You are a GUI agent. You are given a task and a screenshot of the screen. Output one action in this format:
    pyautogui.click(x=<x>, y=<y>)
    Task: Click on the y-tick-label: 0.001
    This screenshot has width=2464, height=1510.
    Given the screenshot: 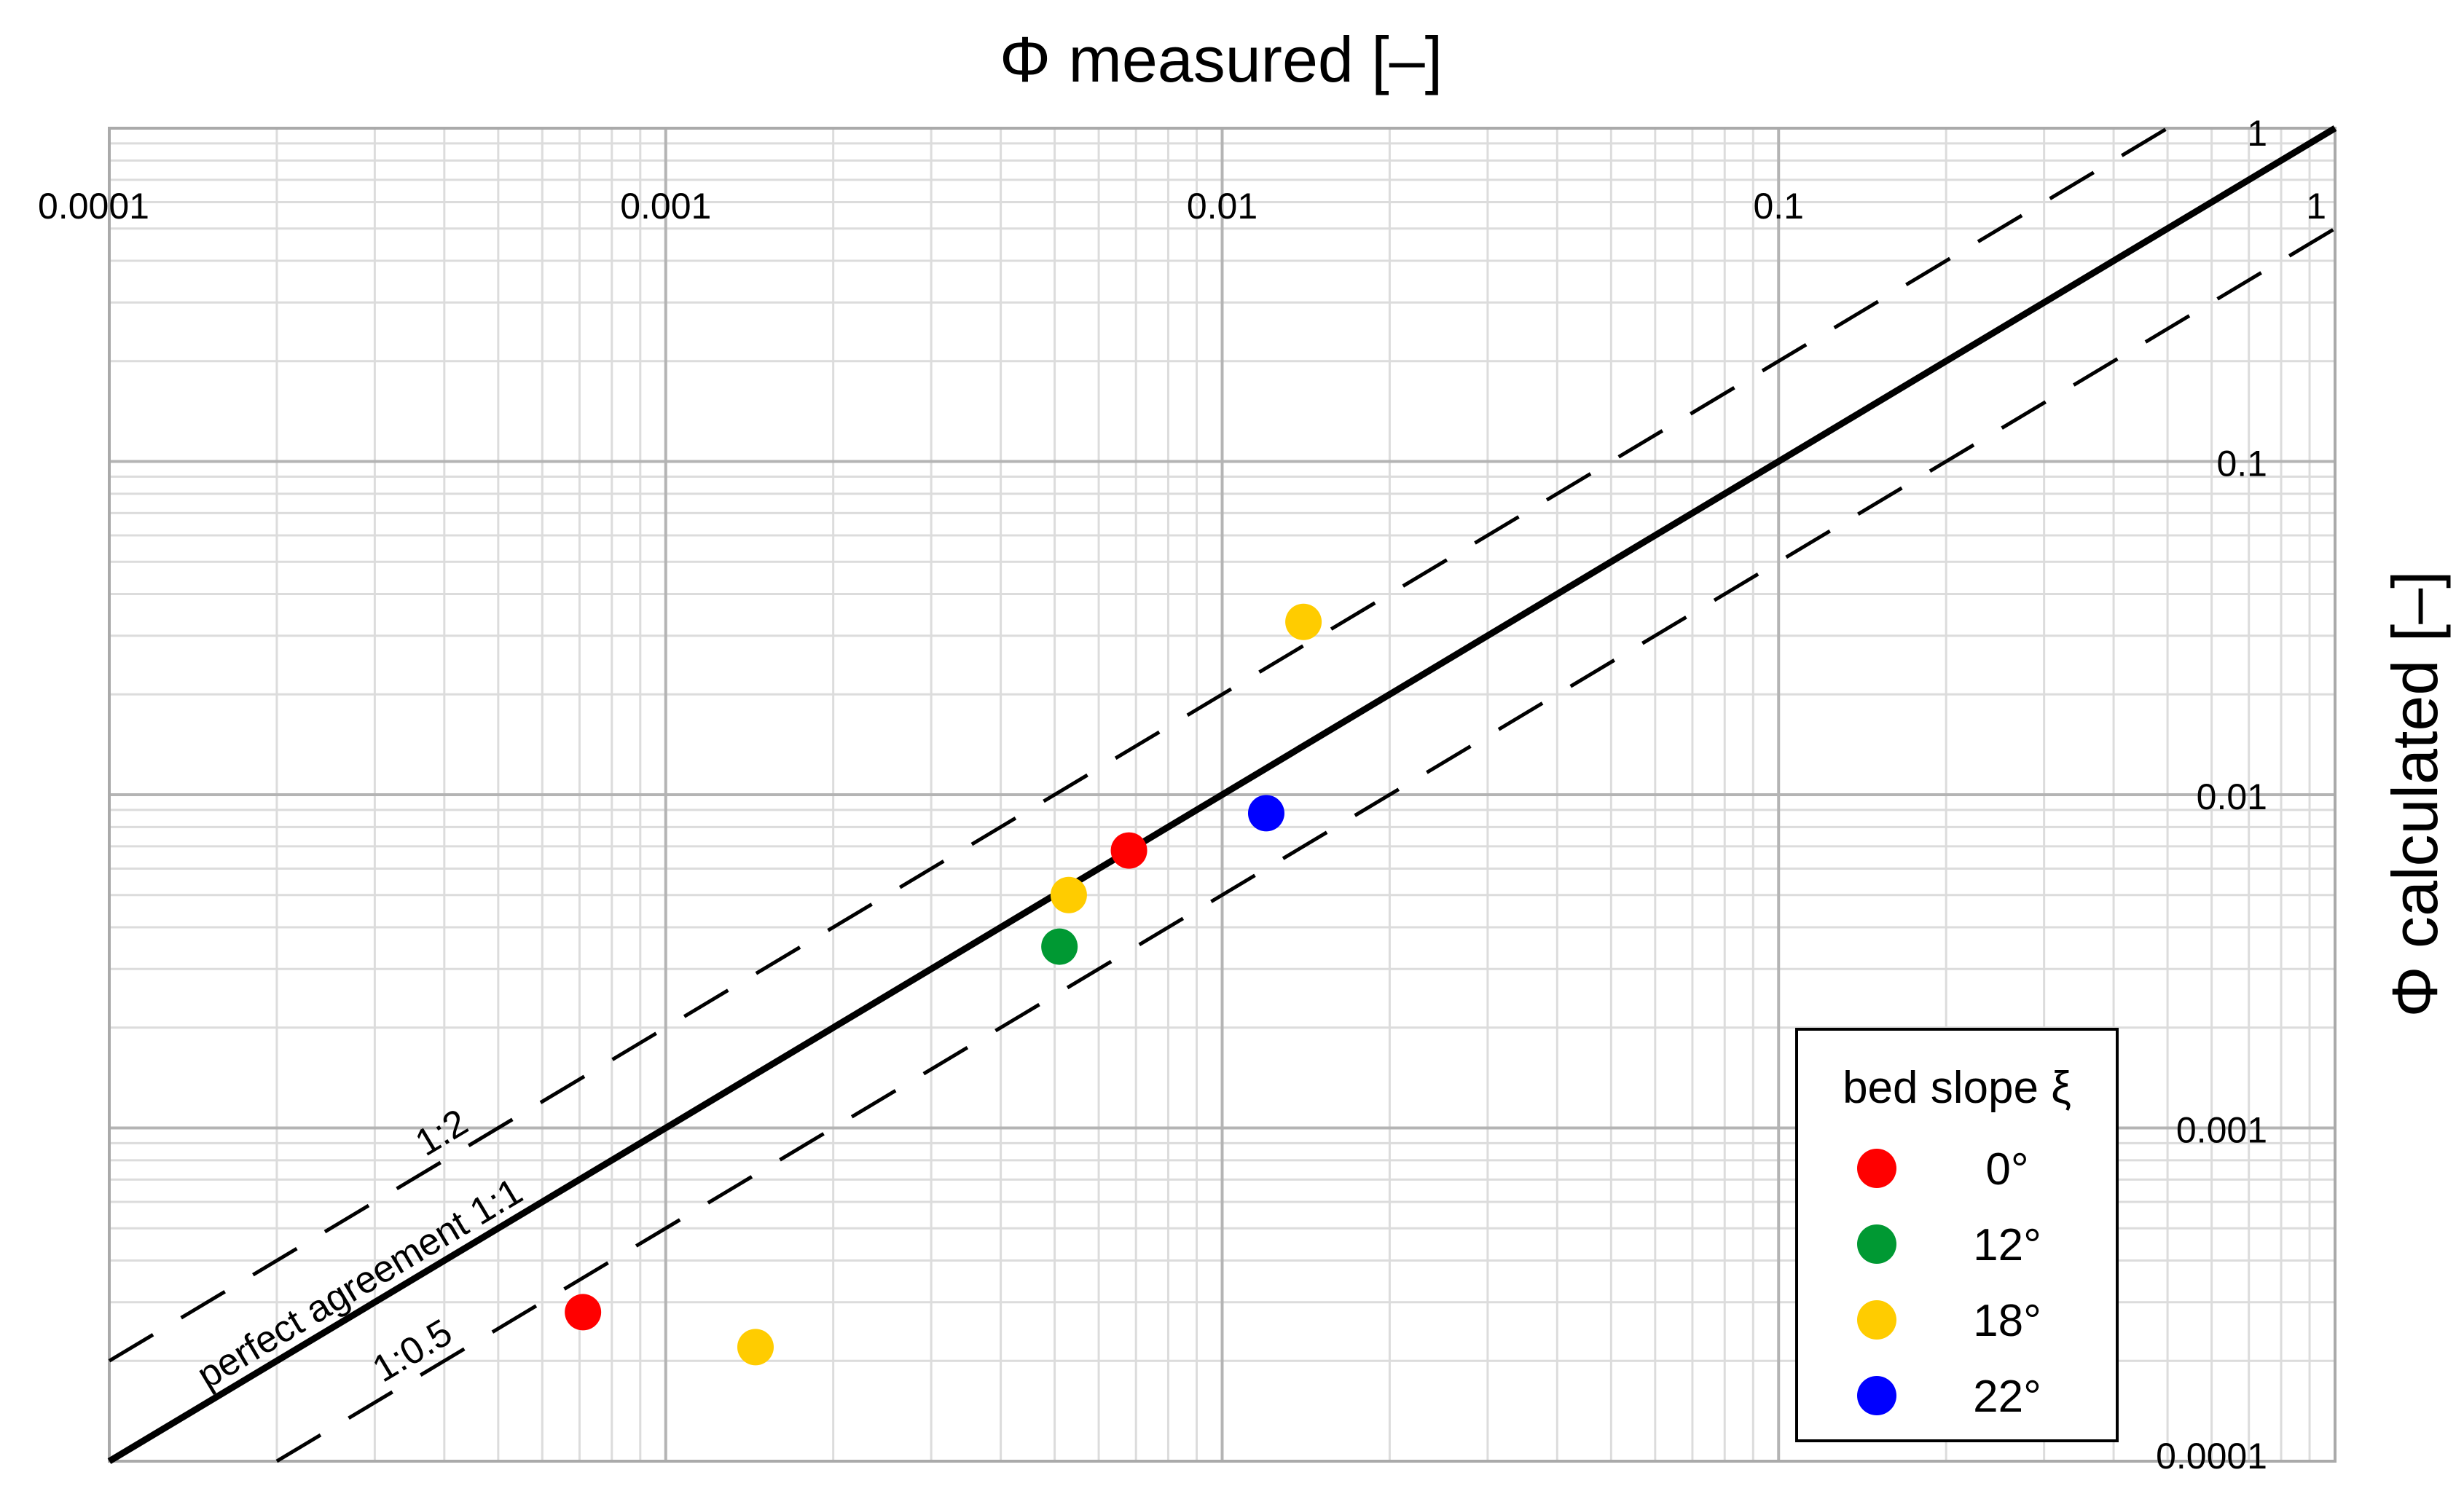 What is the action you would take?
    pyautogui.click(x=2222, y=1130)
    